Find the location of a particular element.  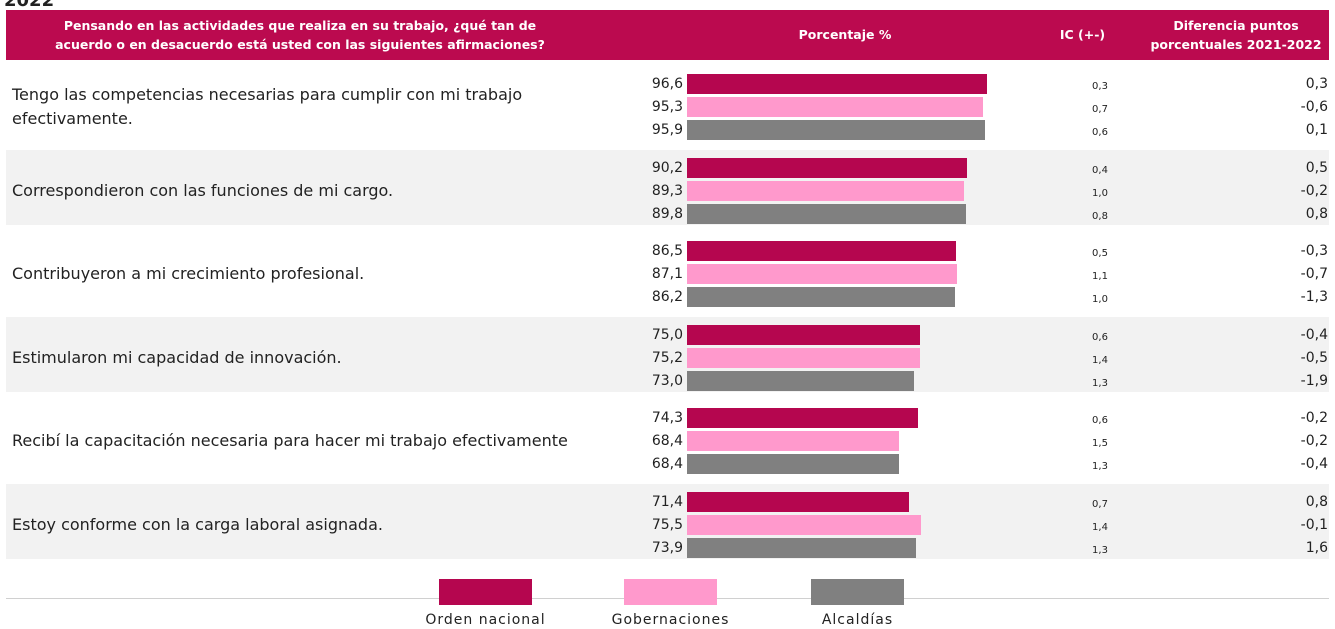

value-label: 95,9 is located at coordinates (667, 130).